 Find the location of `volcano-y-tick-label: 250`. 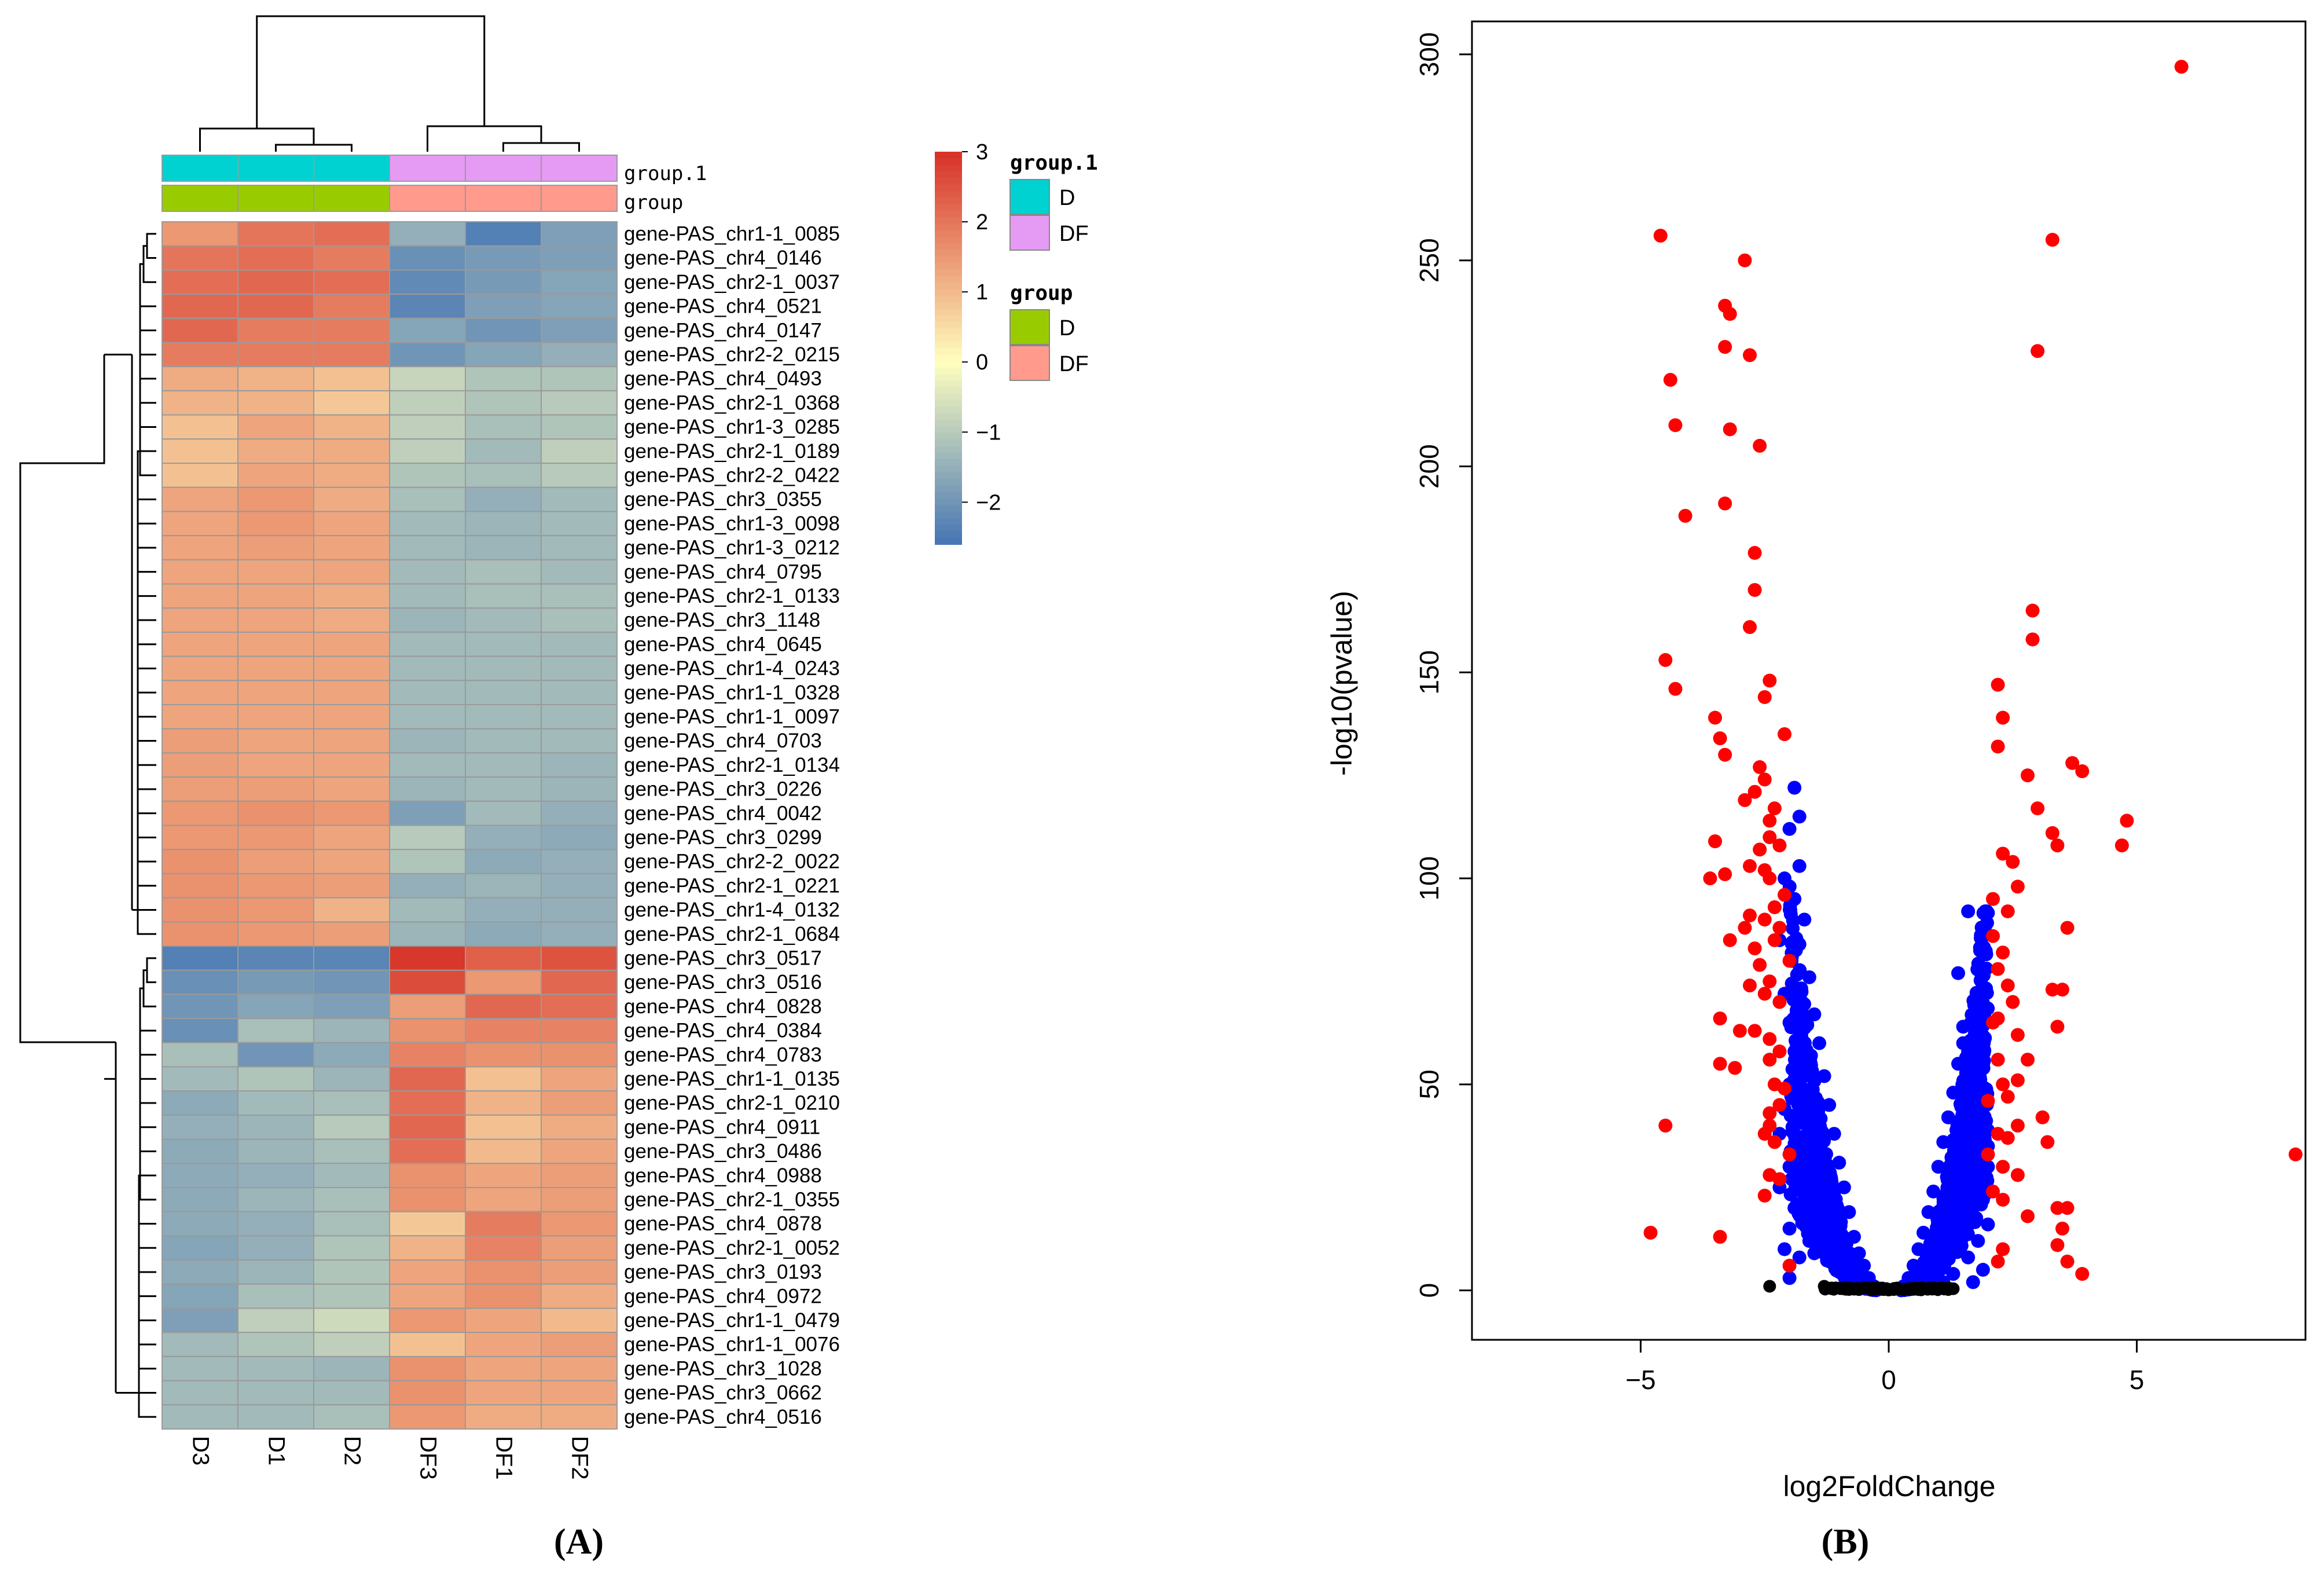

volcano-y-tick-label: 250 is located at coordinates (1429, 261).